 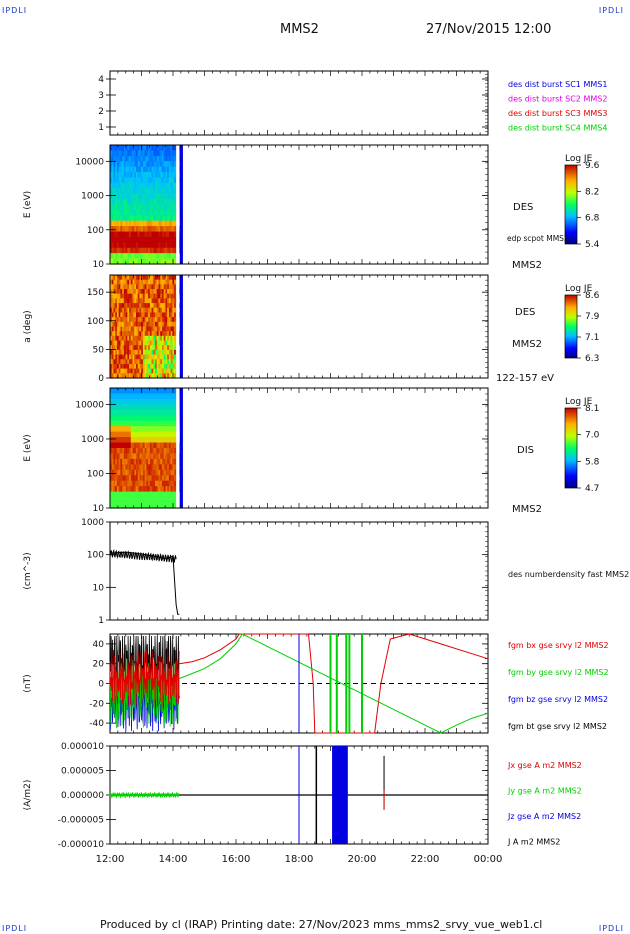 What do you see at coordinates (592, 489) in the screenshot?
I see `dis-energy-colorbar-label: 4.7` at bounding box center [592, 489].